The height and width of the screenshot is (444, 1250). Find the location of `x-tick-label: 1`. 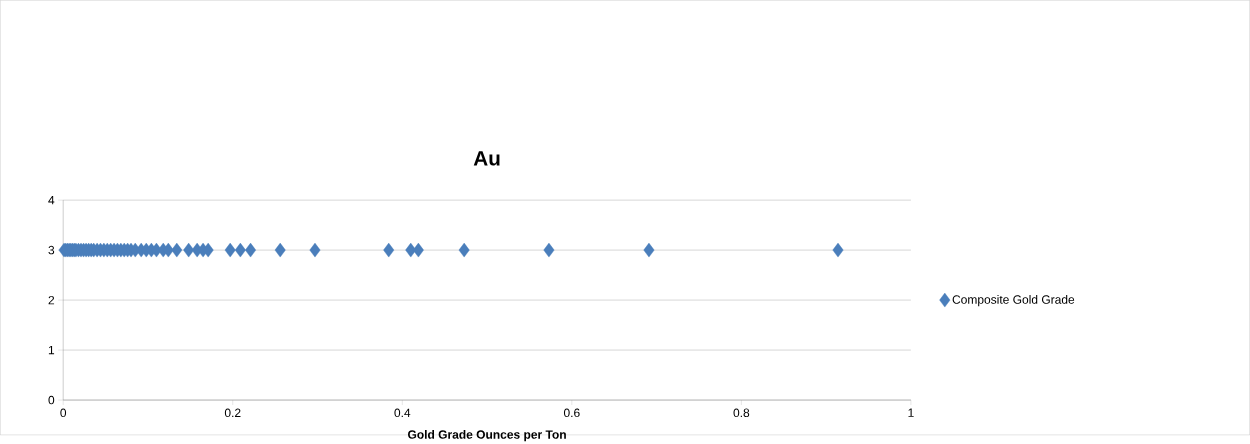

x-tick-label: 1 is located at coordinates (911, 412).